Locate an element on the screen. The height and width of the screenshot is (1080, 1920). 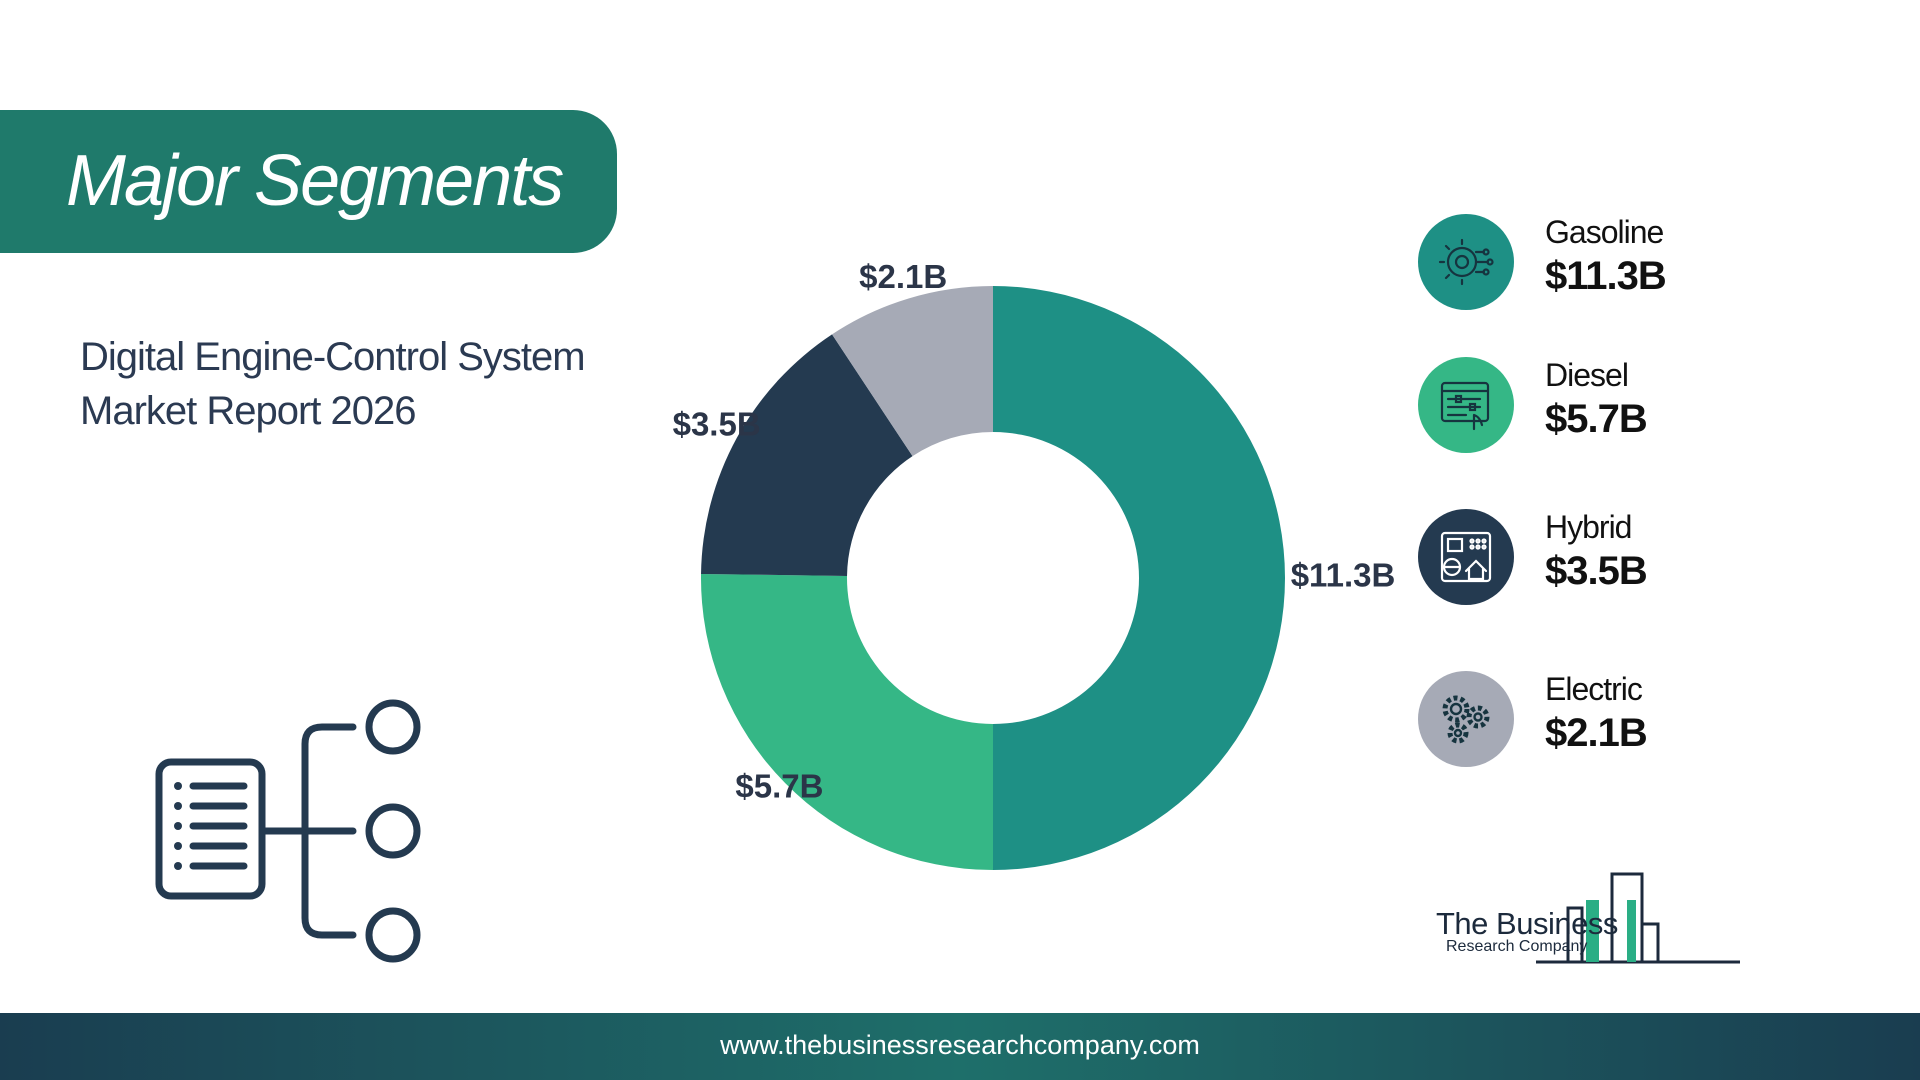
footer-bar: www.thebusinessresearchcompany.com is located at coordinates (960, 1046).